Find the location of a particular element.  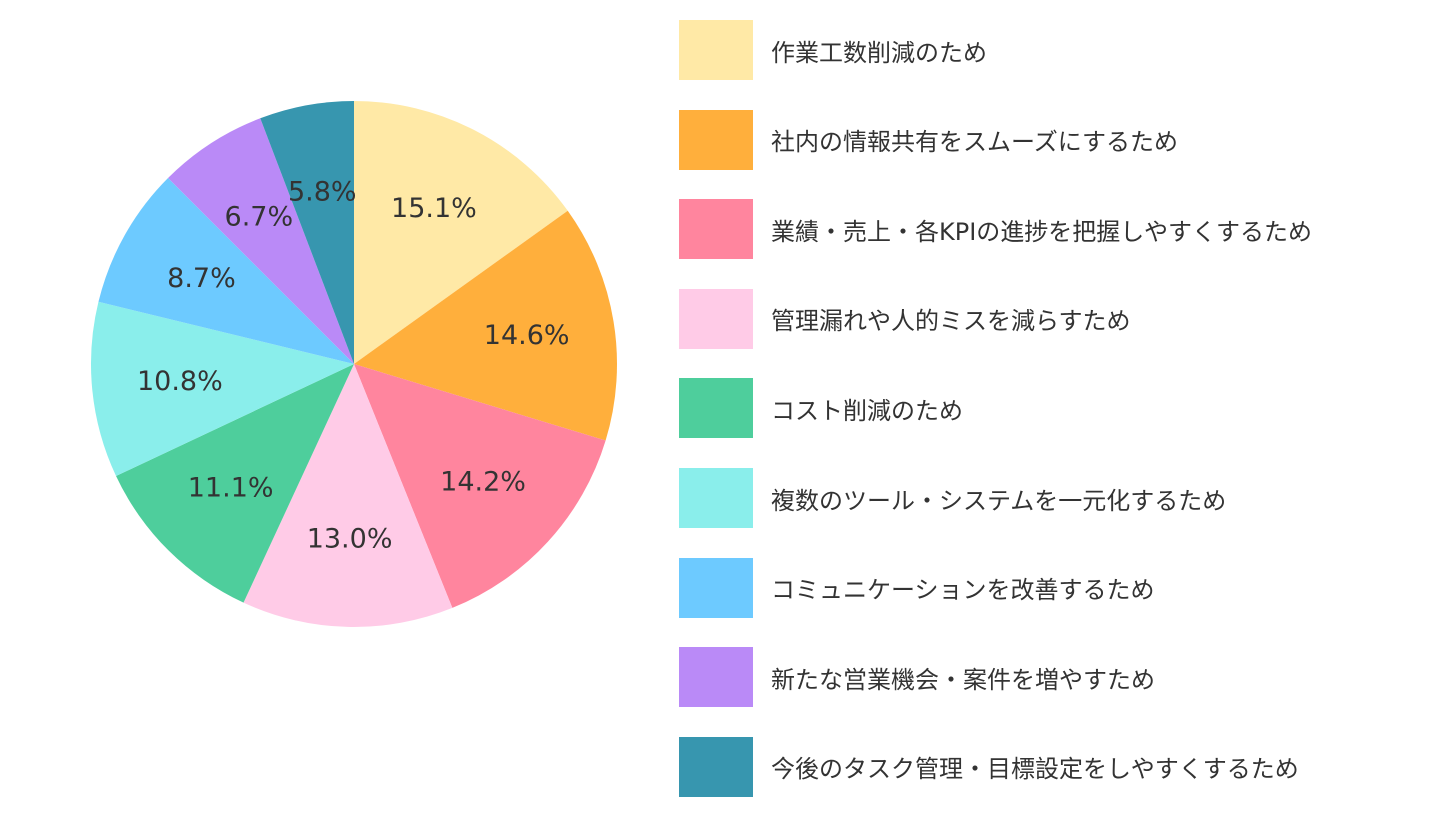

slice-value-label: 10.8% is located at coordinates (180, 381).